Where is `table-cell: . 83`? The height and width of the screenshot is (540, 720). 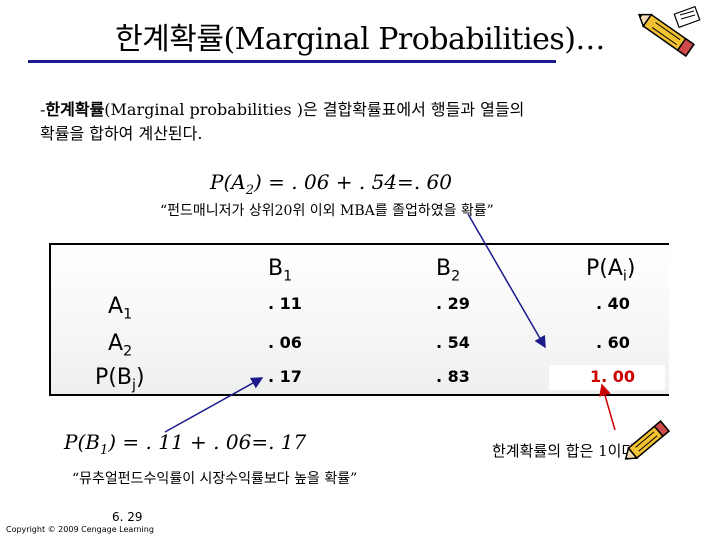 table-cell: . 83 is located at coordinates (453, 376).